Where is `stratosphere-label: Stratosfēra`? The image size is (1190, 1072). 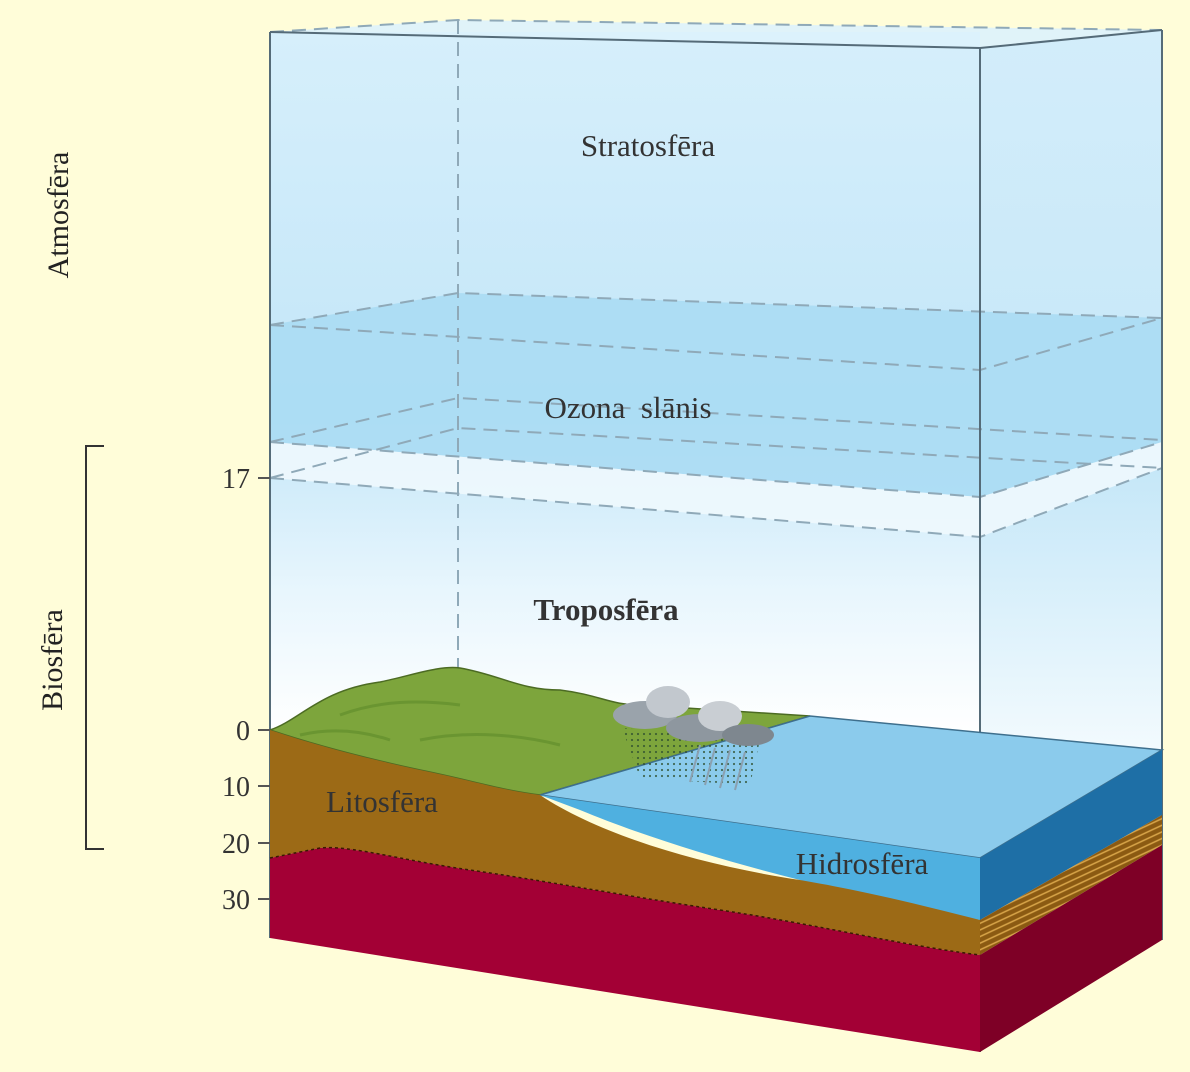 stratosphere-label: Stratosfēra is located at coordinates (648, 145).